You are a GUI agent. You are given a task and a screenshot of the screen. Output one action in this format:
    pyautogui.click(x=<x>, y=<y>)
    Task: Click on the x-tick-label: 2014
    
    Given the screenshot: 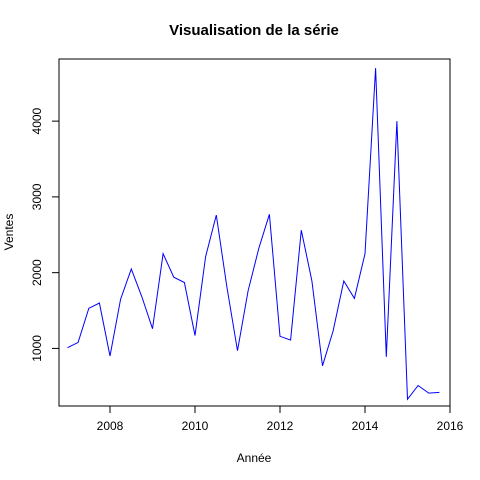 What is the action you would take?
    pyautogui.click(x=365, y=426)
    